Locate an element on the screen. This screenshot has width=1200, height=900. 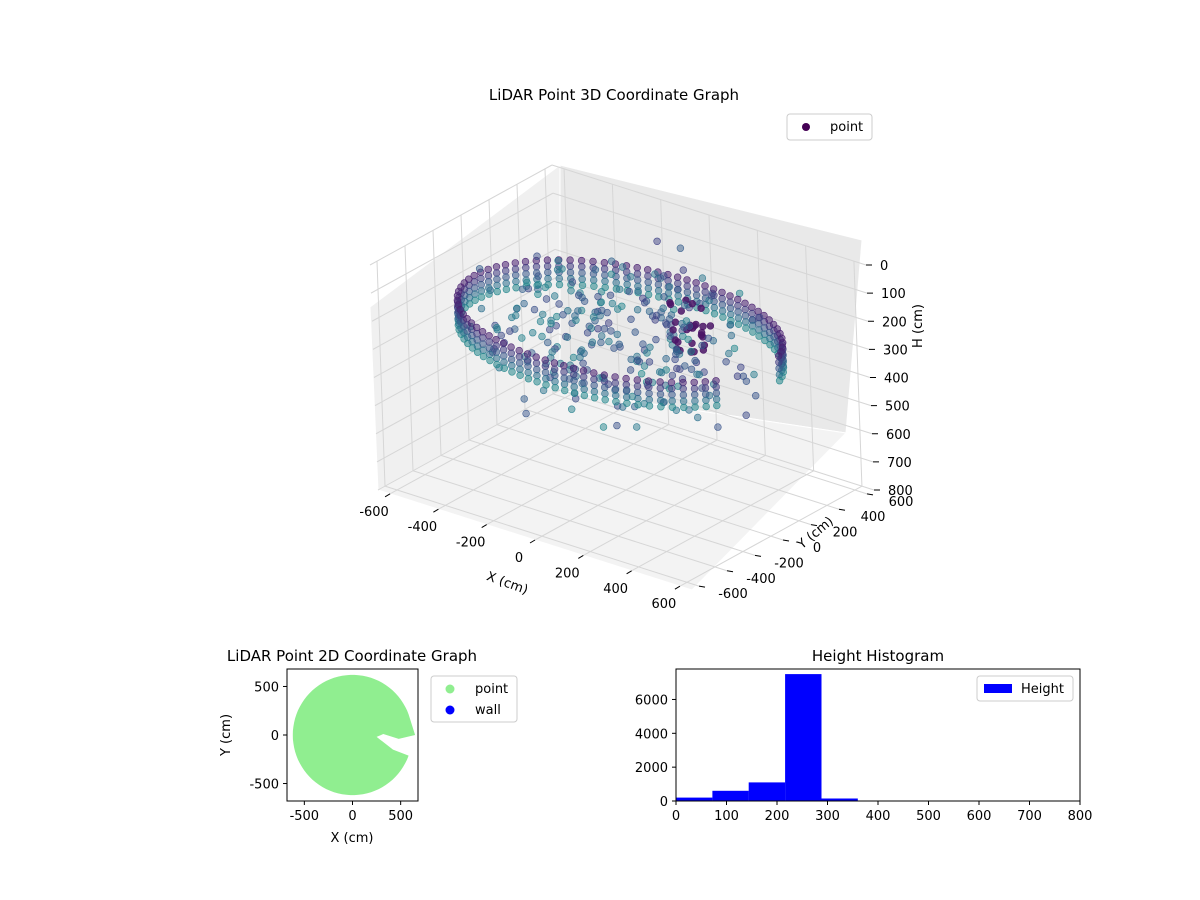
yhist-tick-label: 0 is located at coordinates (664, 802).